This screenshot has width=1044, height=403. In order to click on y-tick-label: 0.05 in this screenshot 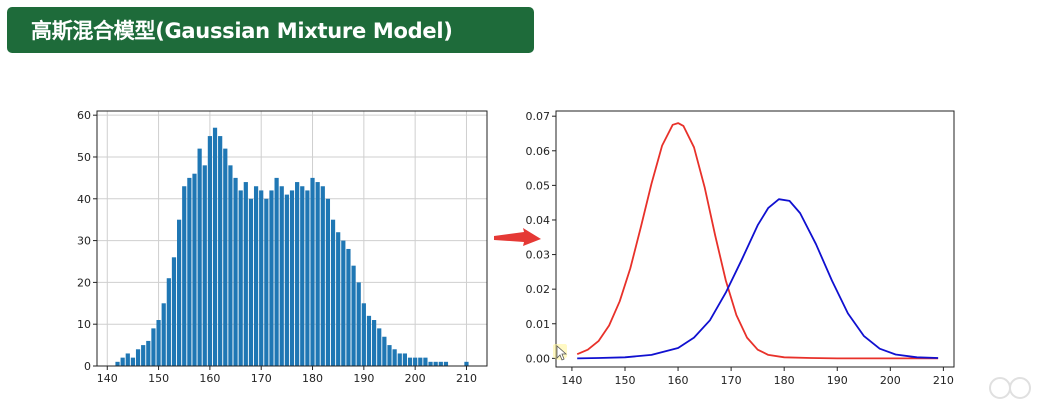, I will do `click(538, 185)`.